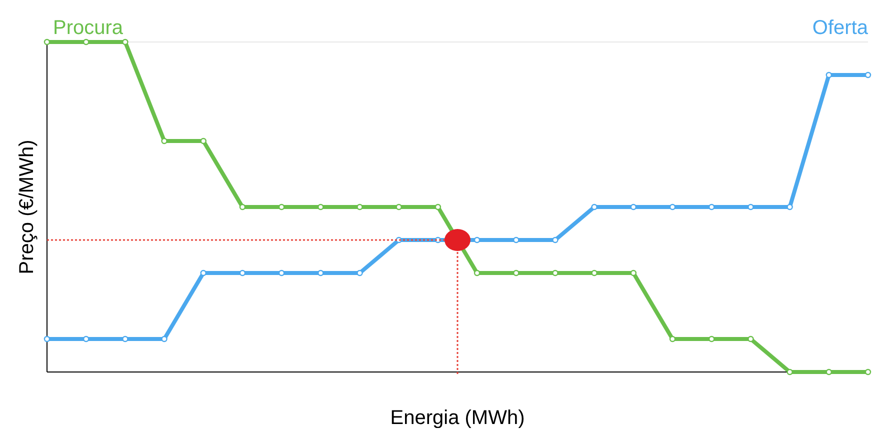 This screenshot has height=438, width=887. Describe the element at coordinates (457, 418) in the screenshot. I see `x-axis-title: Energia (MWh)` at that location.